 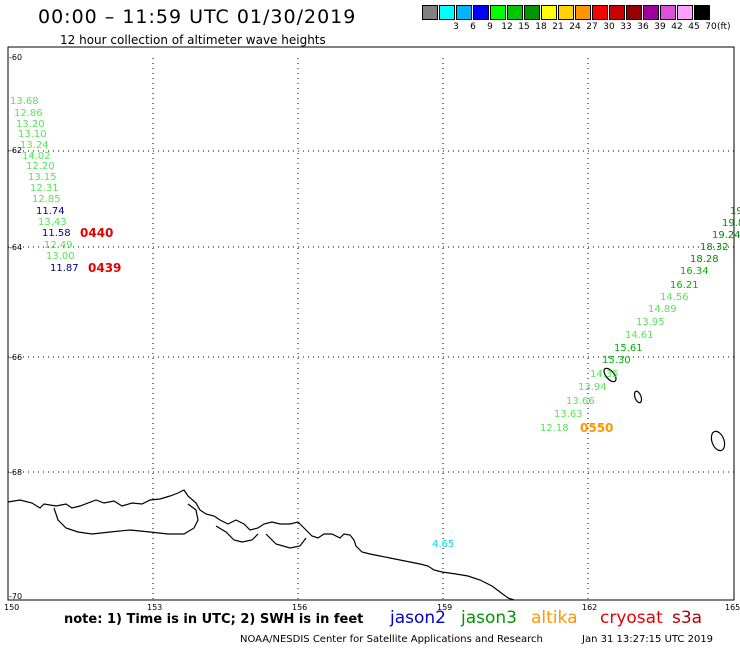 I want to click on wave-height-label: 13.24, so click(x=34, y=145).